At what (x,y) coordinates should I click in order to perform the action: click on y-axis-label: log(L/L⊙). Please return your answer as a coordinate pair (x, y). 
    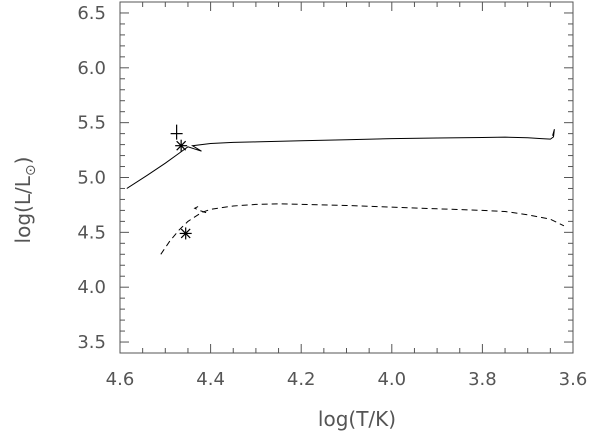
    Looking at the image, I should click on (25, 200).